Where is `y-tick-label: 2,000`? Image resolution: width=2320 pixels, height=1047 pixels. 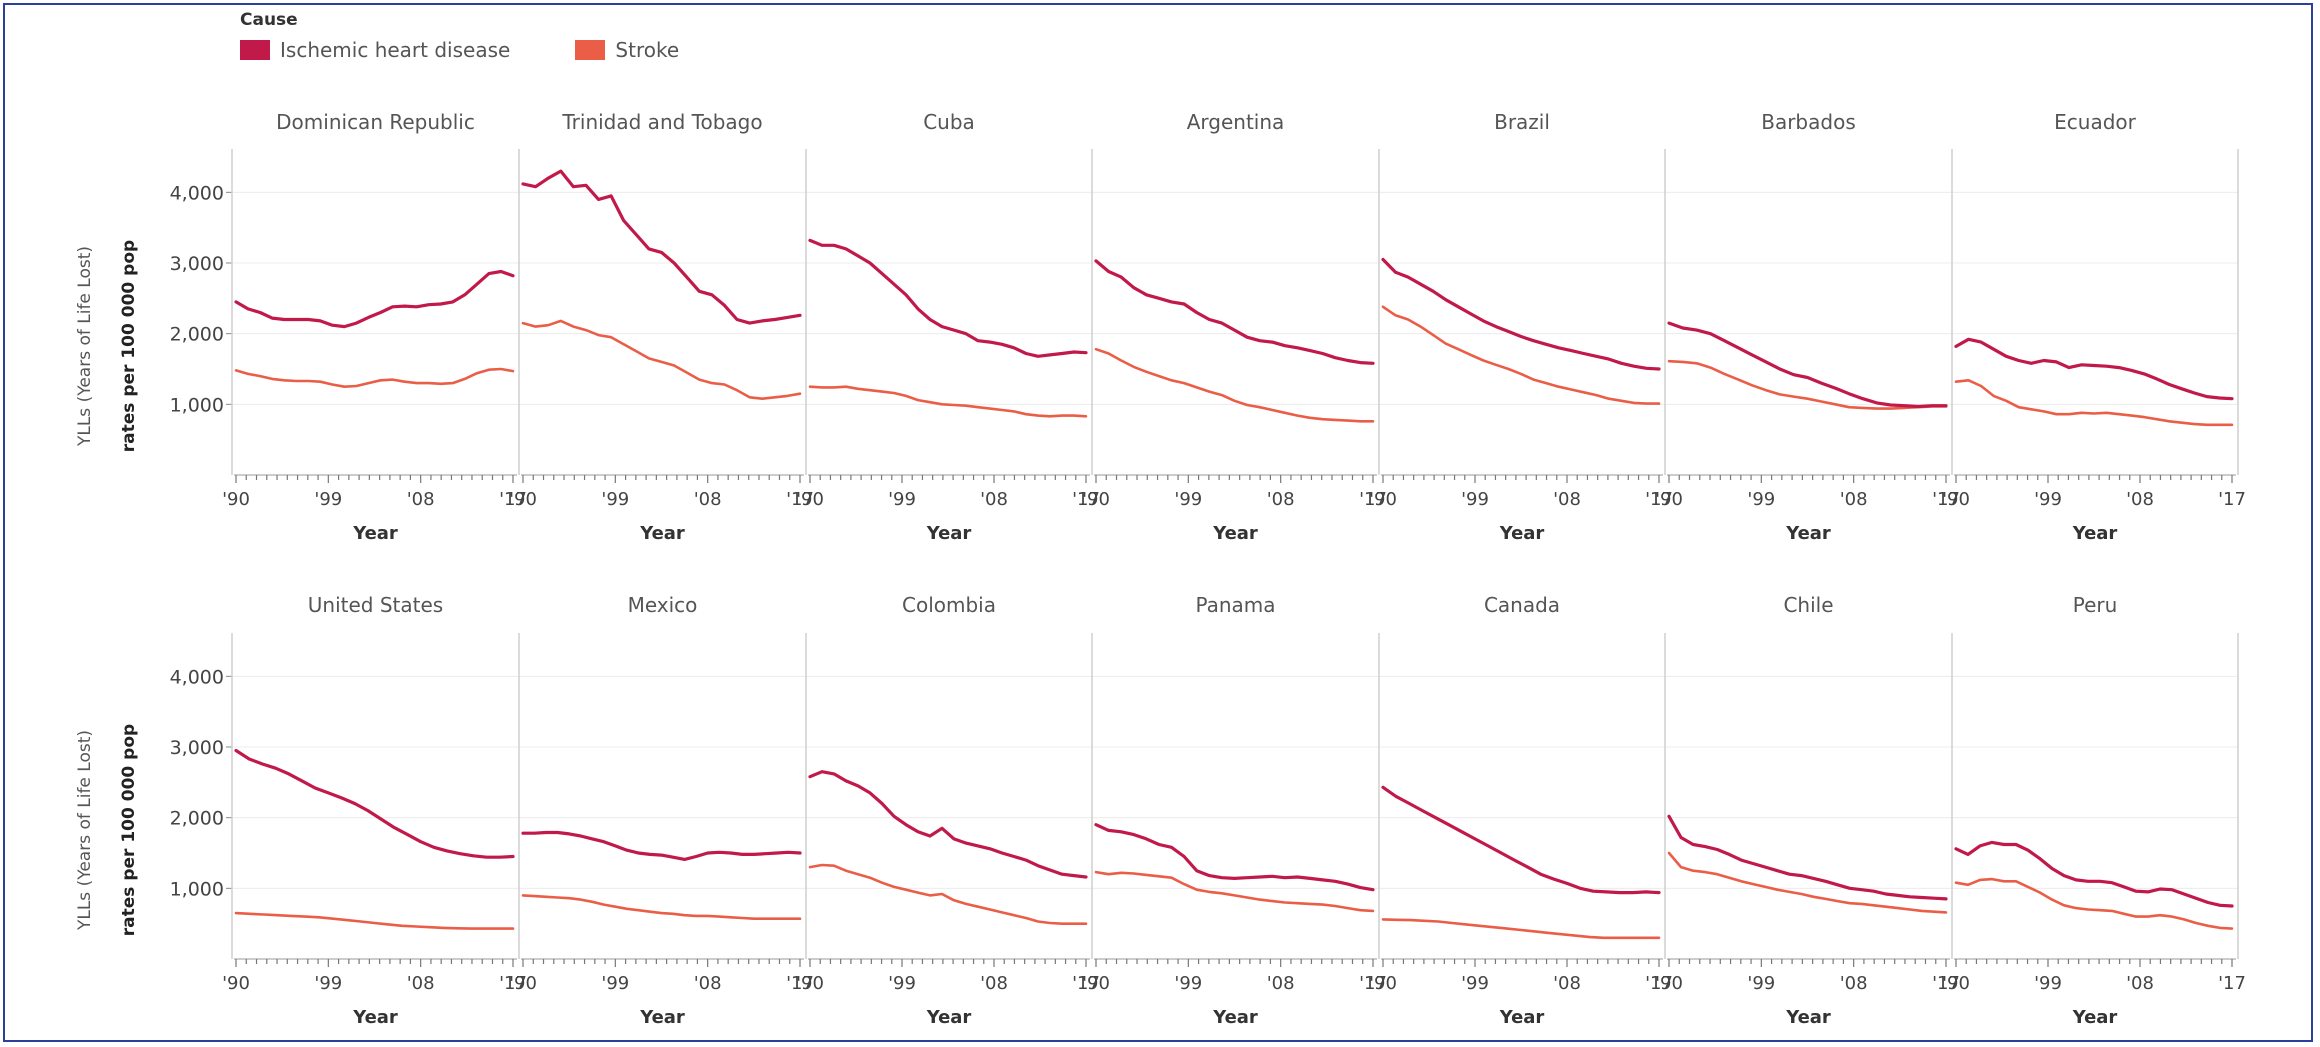
y-tick-label: 2,000 is located at coordinates (197, 335).